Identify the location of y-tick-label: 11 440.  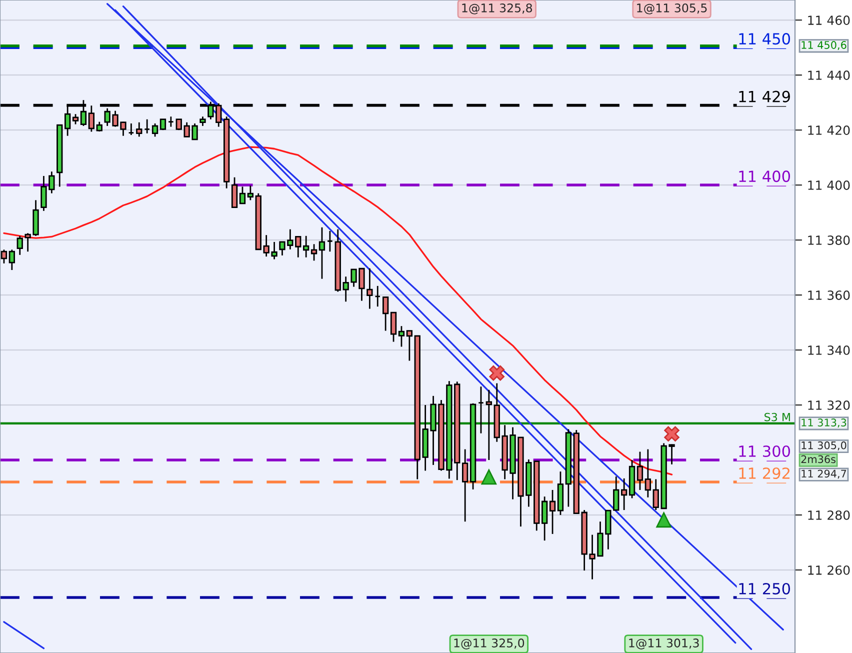
(829, 75).